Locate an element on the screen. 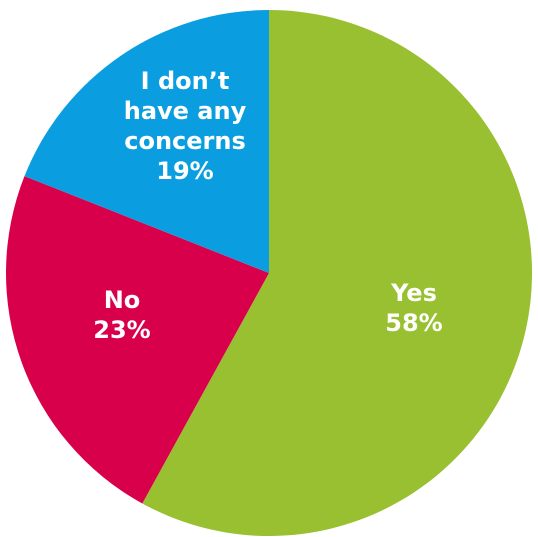  label-no-line: 23% is located at coordinates (121, 330).